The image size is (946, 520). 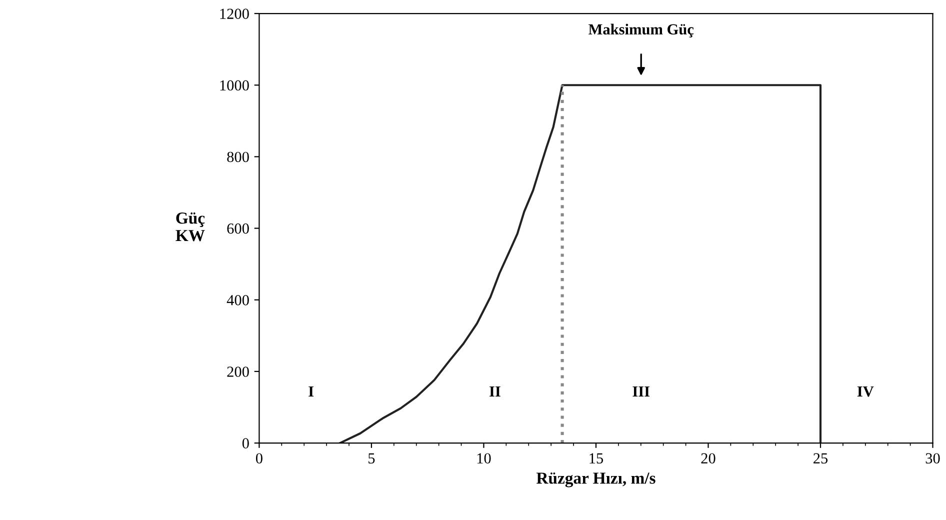 I want to click on annotation: IV, so click(x=865, y=391).